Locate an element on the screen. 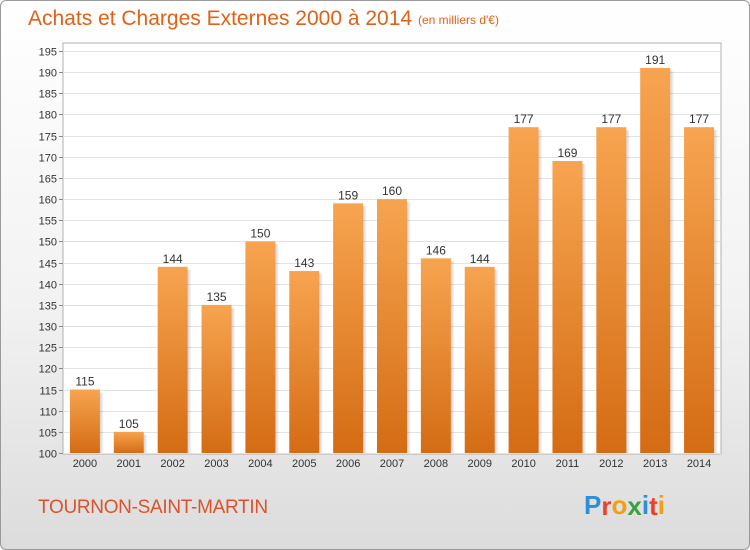  bar-2000 is located at coordinates (84, 421).